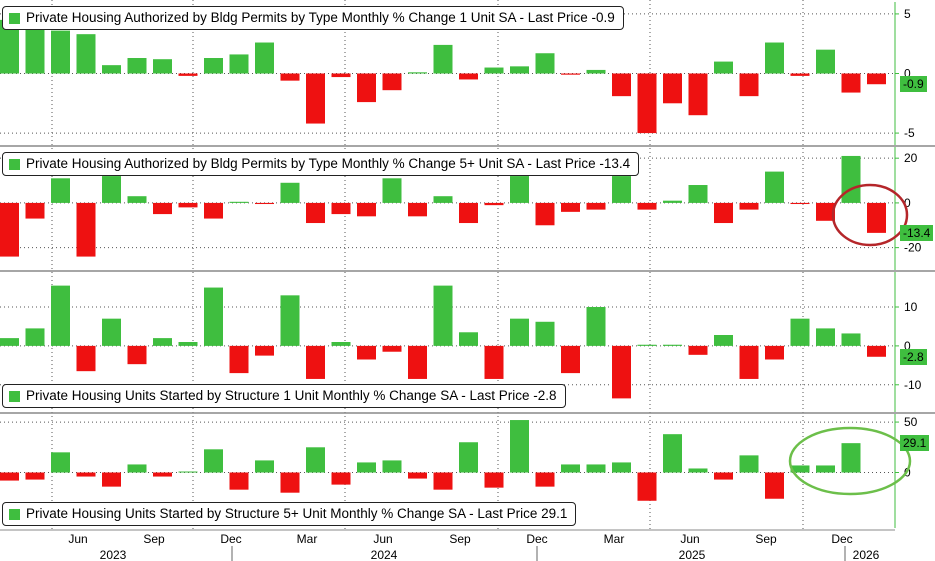  I want to click on legend-swatch, so click(14, 396).